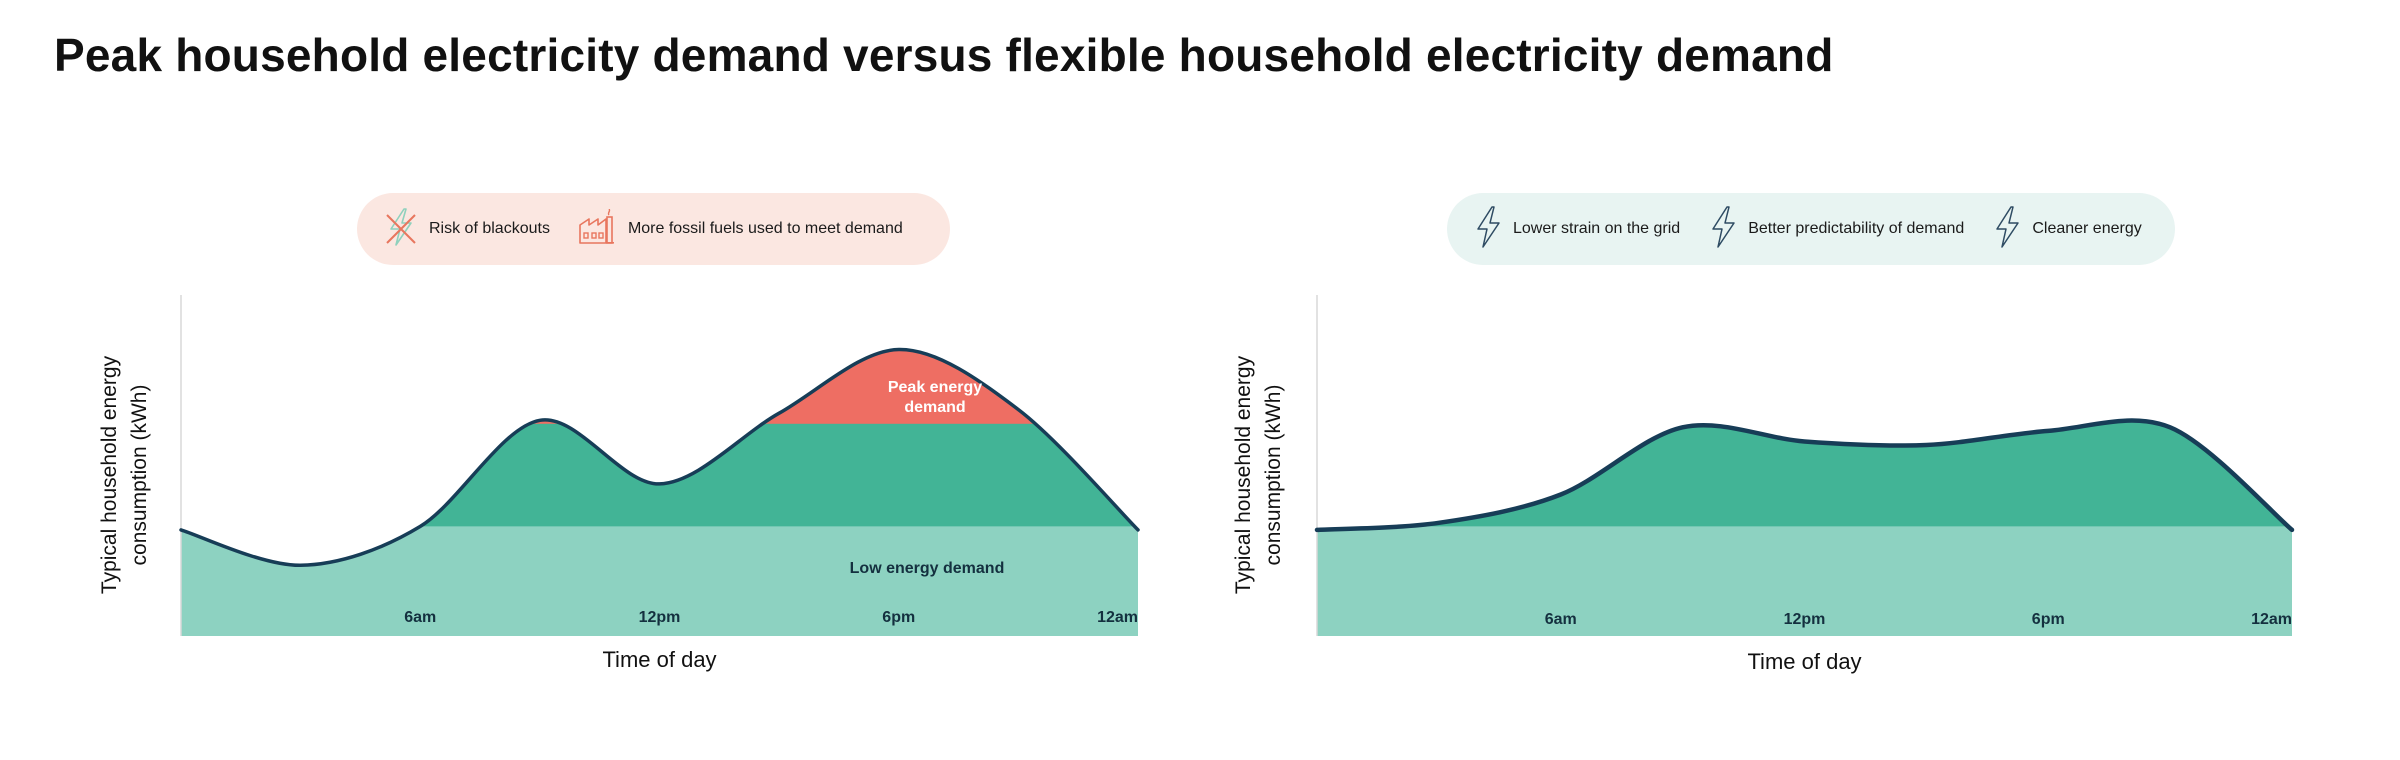 The height and width of the screenshot is (760, 2400). Describe the element at coordinates (659, 386) in the screenshot. I see `peak-demand-area` at that location.